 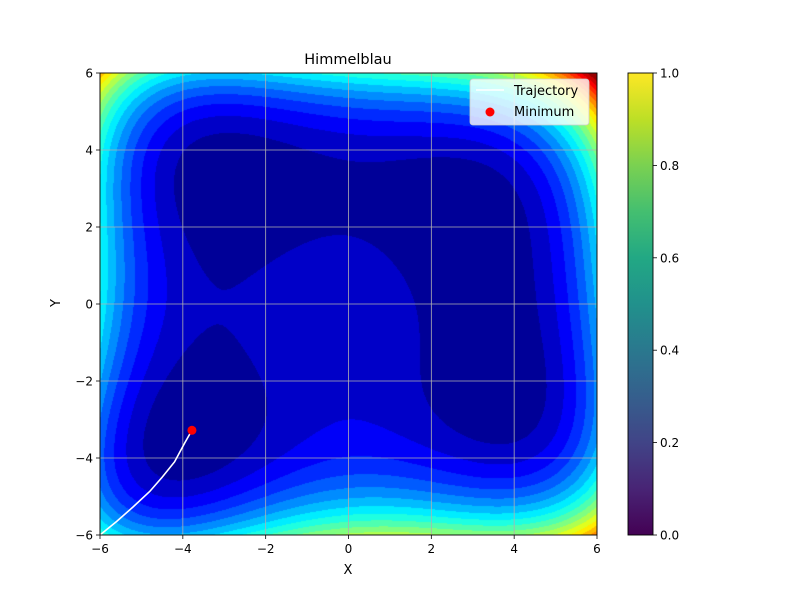 What do you see at coordinates (514, 549) in the screenshot?
I see `x-tick-label: 4` at bounding box center [514, 549].